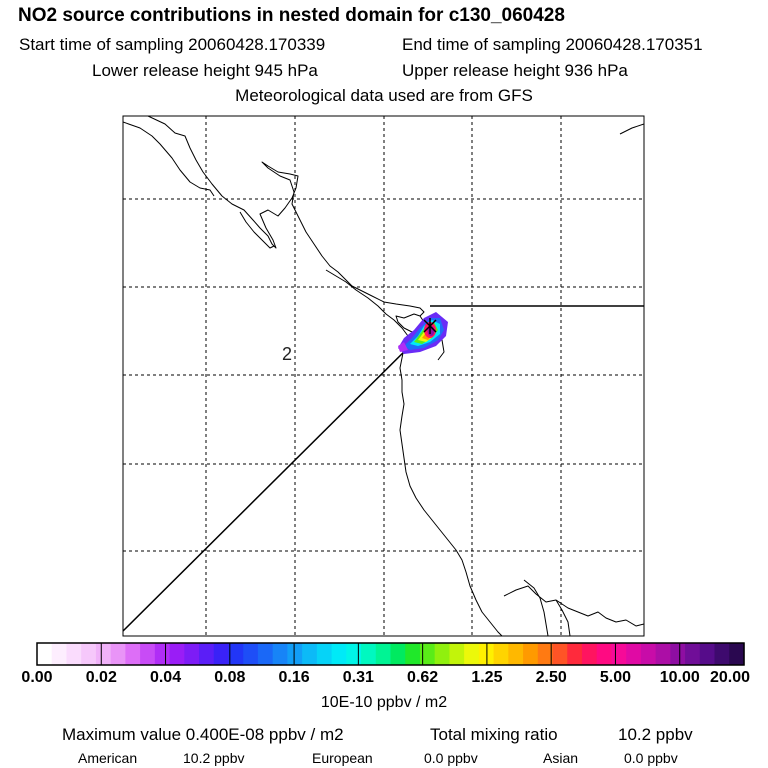  I want to click on colorbar-tick-label: 0.02, so click(101, 677).